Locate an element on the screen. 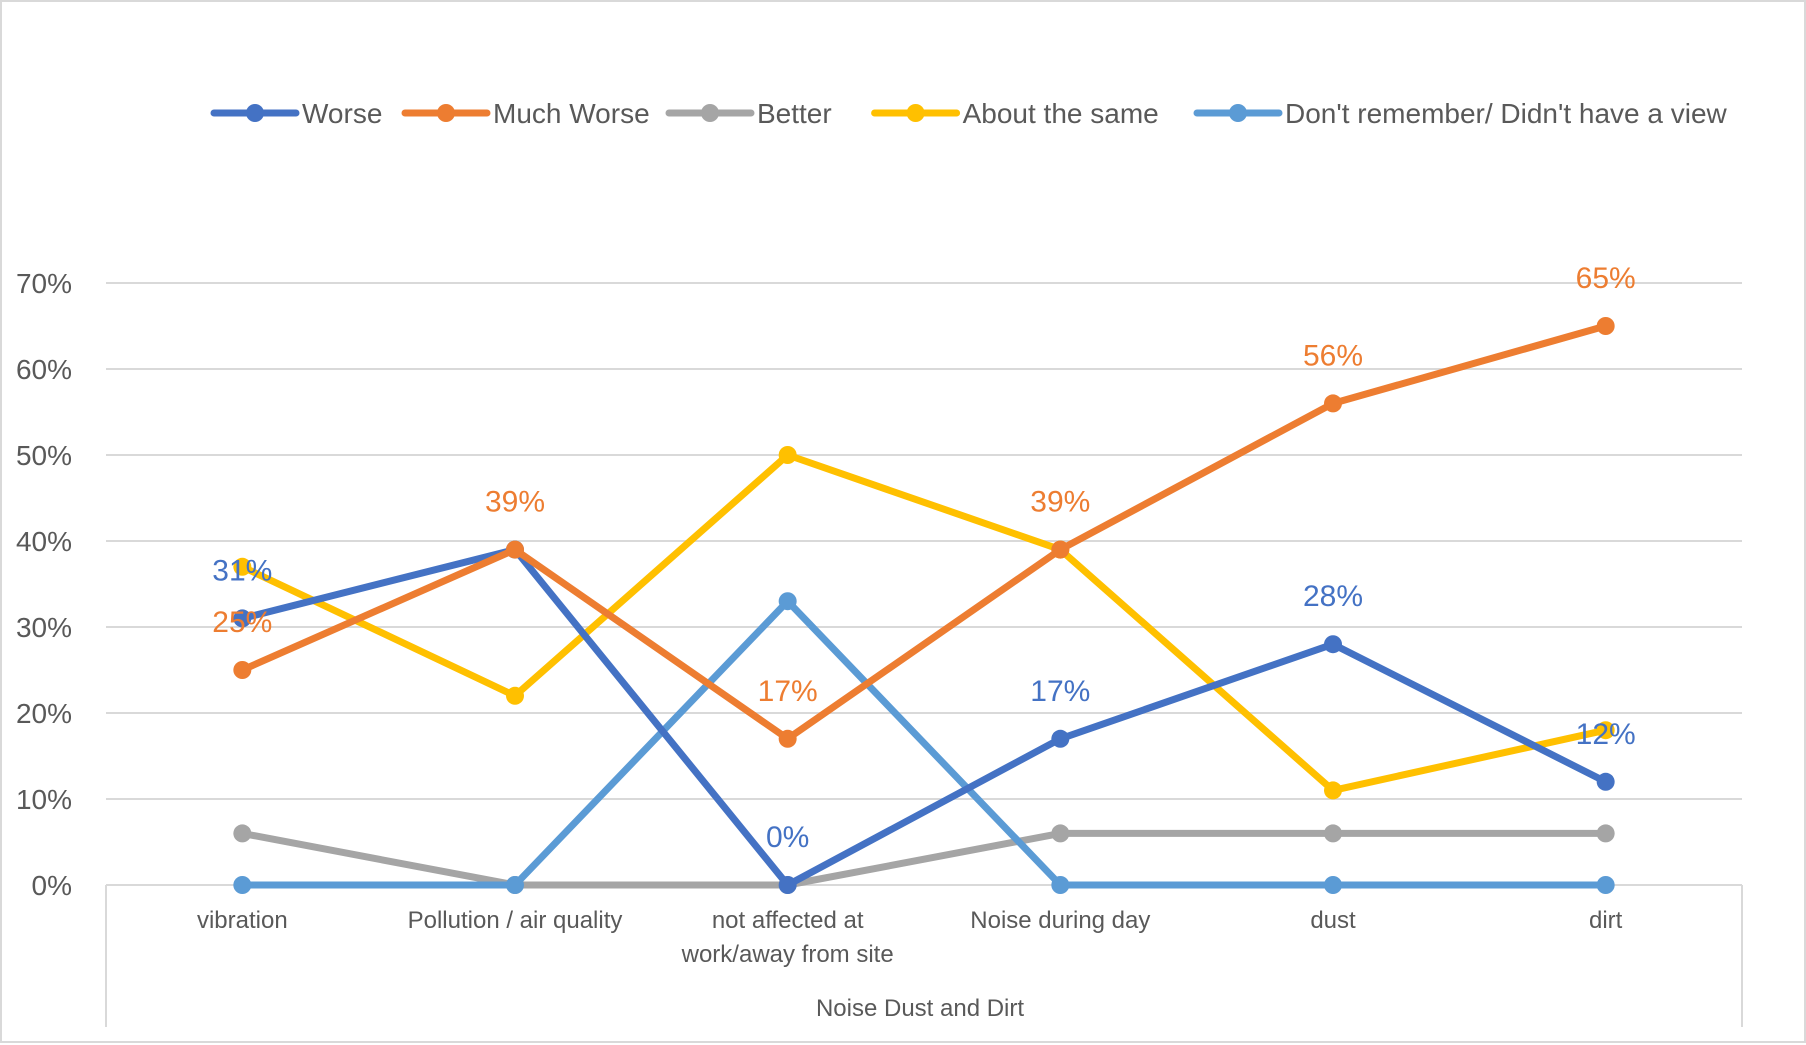 The width and height of the screenshot is (1806, 1045). legend-label: Better is located at coordinates (794, 113).